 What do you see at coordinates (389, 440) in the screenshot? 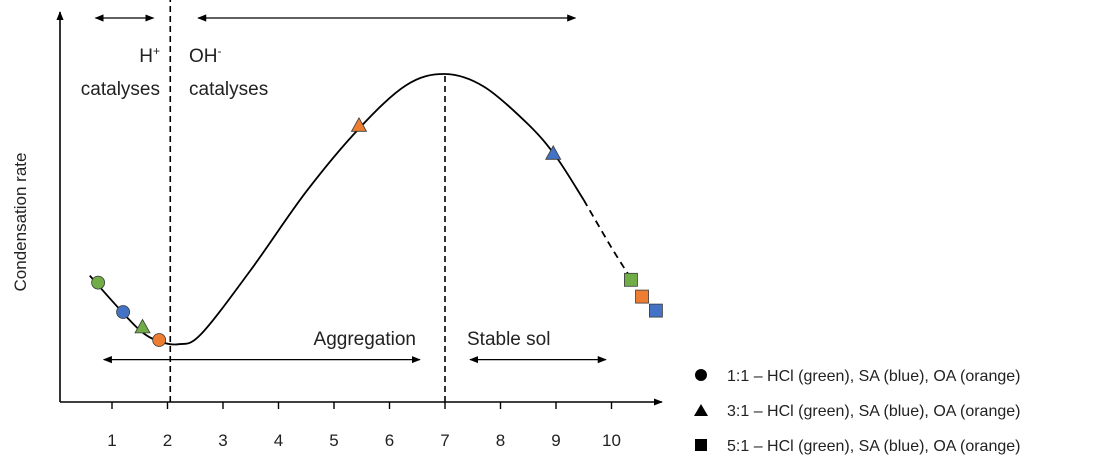
I see `x-tick-label: 6` at bounding box center [389, 440].